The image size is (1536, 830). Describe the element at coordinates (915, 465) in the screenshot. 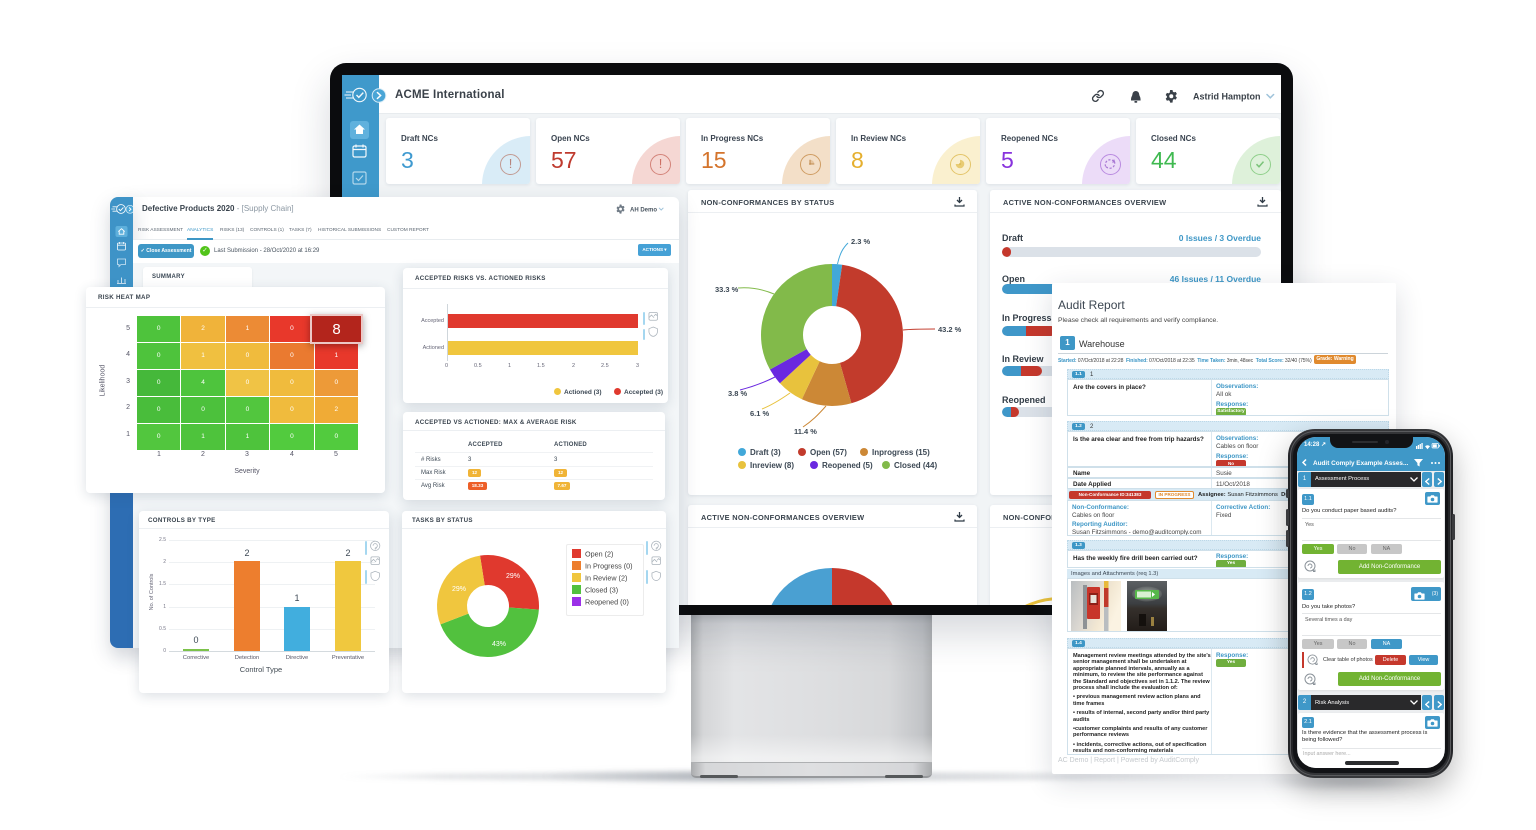

I see `svg-text: Closed (44)` at that location.